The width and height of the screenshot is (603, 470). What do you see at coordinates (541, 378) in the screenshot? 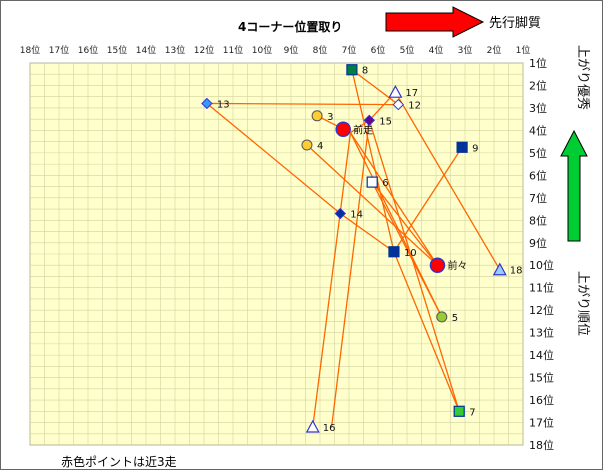
I see `y-tick-label: 15位` at bounding box center [541, 378].